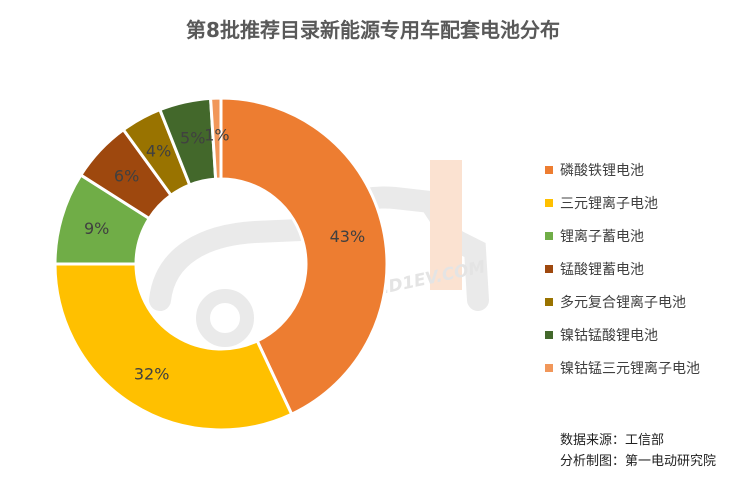 This screenshot has height=480, width=746. Describe the element at coordinates (638, 461) in the screenshot. I see `maker-line: 分析制图：第一电动研究院` at that location.